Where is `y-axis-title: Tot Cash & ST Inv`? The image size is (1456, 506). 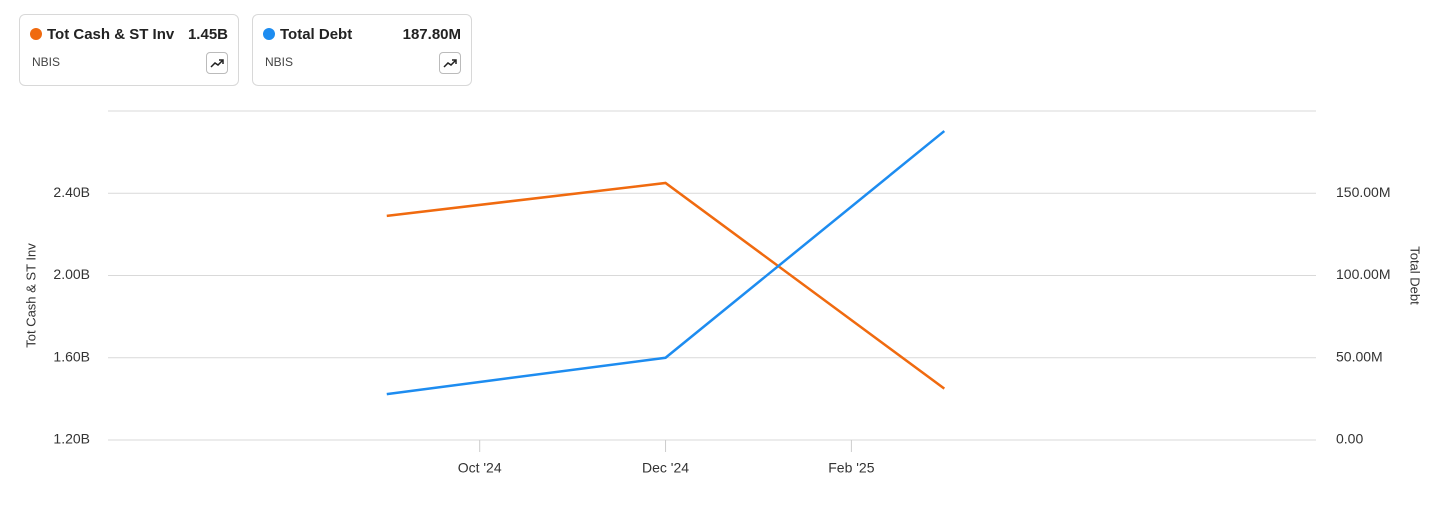 y-axis-title: Tot Cash & ST Inv is located at coordinates (30, 295).